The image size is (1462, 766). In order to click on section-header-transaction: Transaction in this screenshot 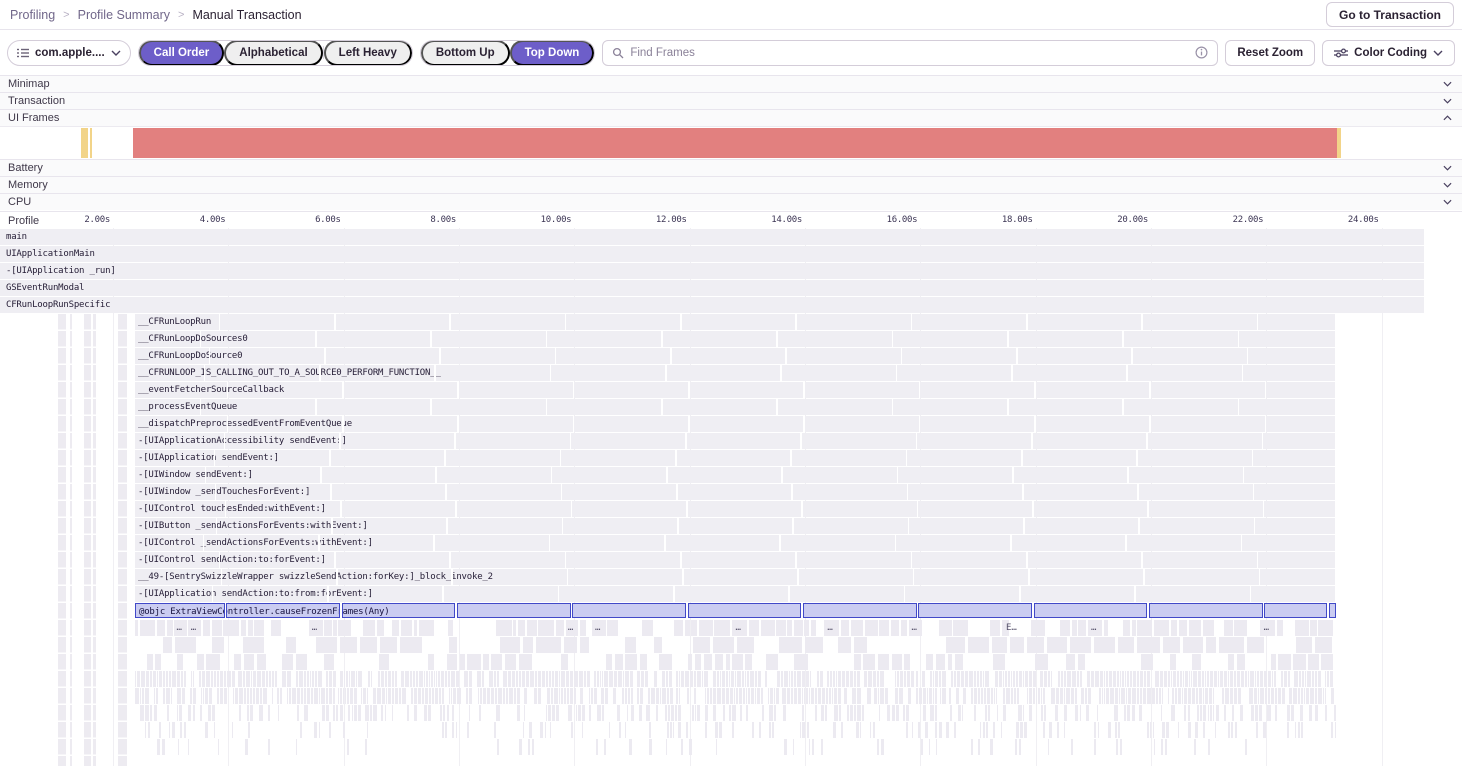, I will do `click(731, 100)`.